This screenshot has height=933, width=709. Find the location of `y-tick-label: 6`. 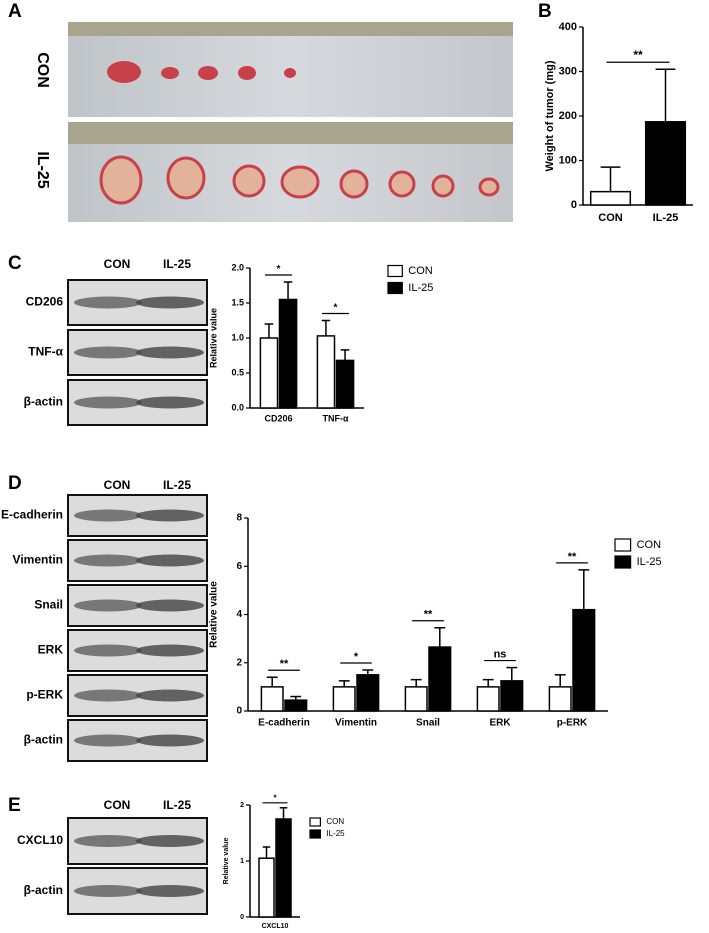

y-tick-label: 6 is located at coordinates (239, 566).